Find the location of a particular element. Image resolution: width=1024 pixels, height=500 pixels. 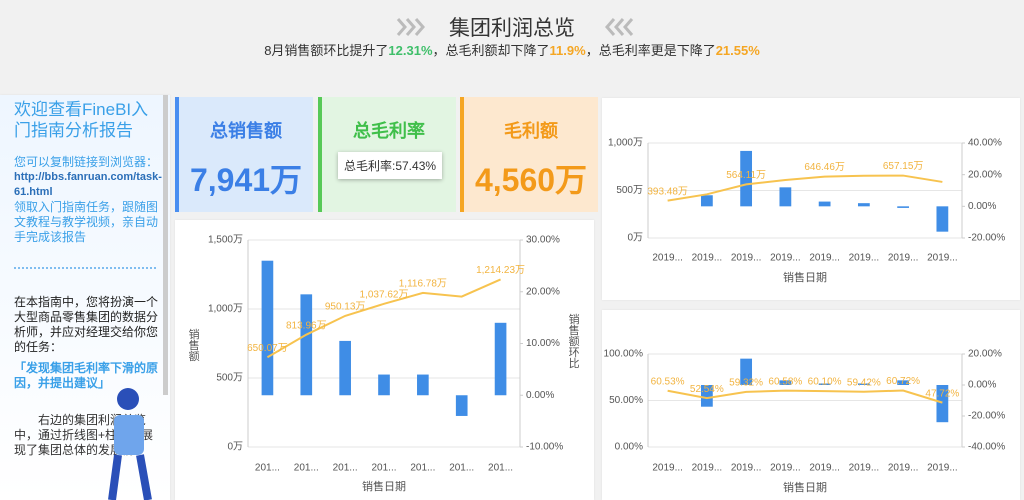

kpi-title: 总销售额 is located at coordinates (246, 131).